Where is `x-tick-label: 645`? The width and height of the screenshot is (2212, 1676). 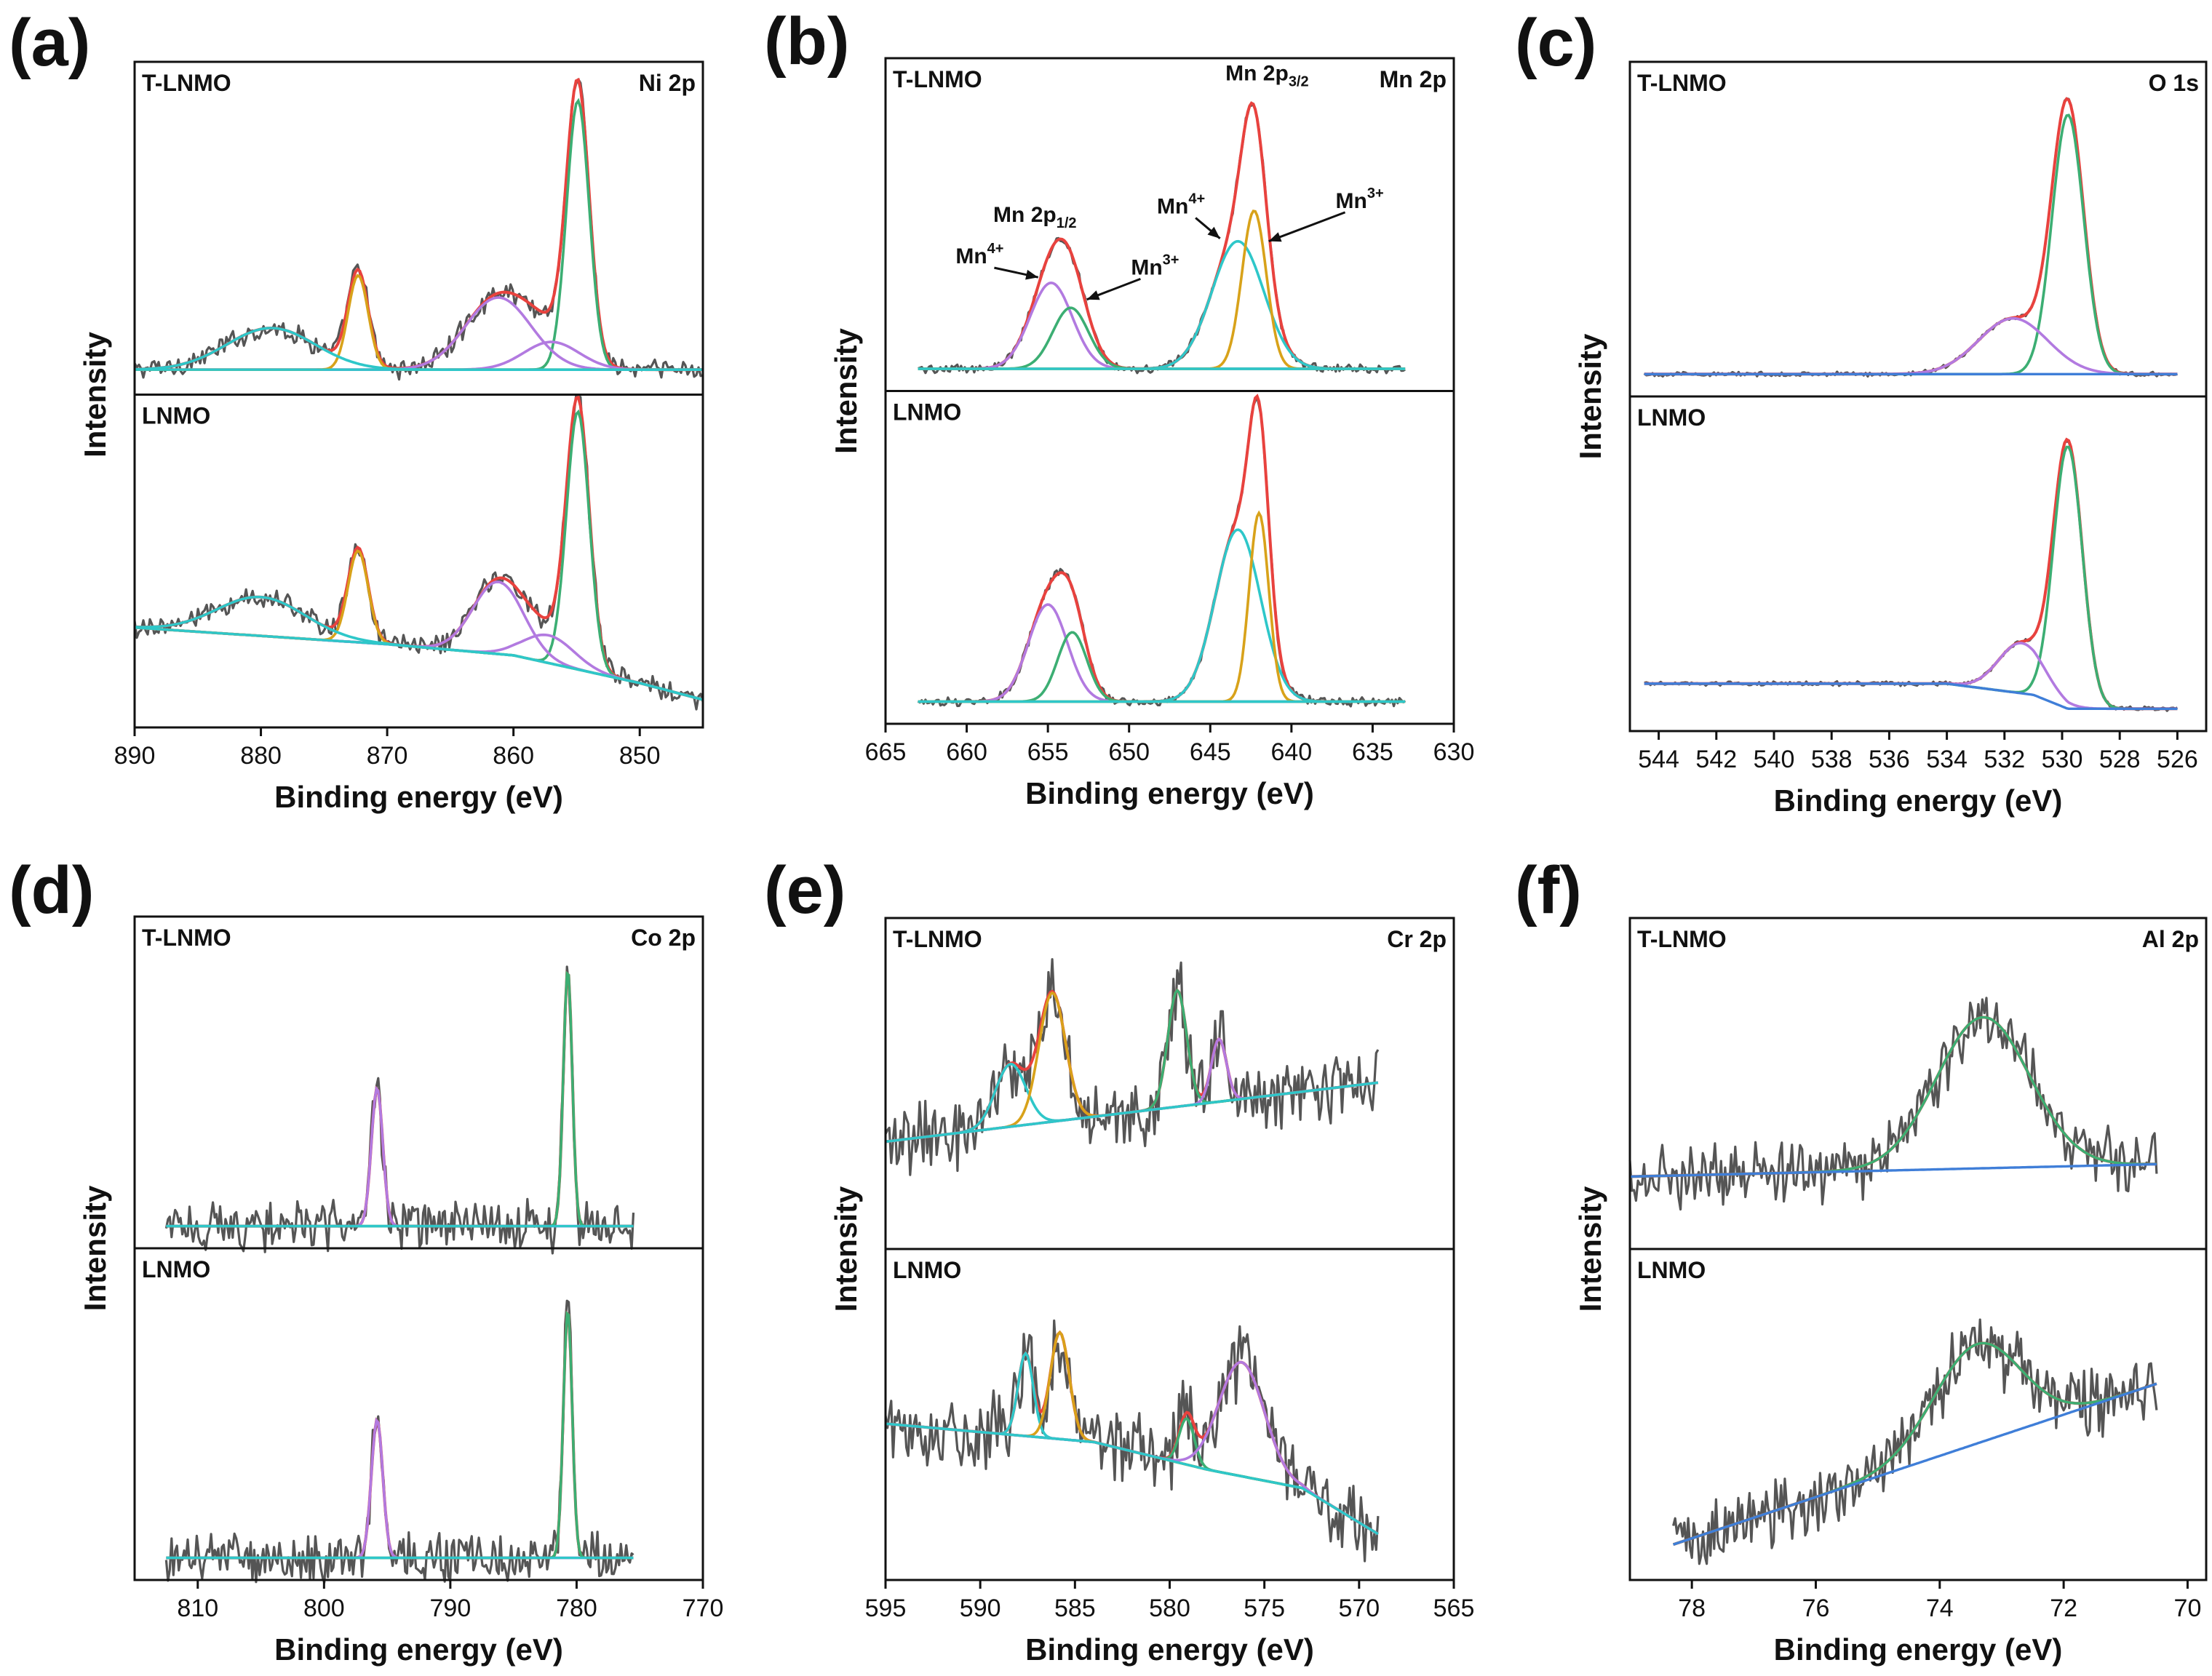 x-tick-label: 645 is located at coordinates (1210, 752).